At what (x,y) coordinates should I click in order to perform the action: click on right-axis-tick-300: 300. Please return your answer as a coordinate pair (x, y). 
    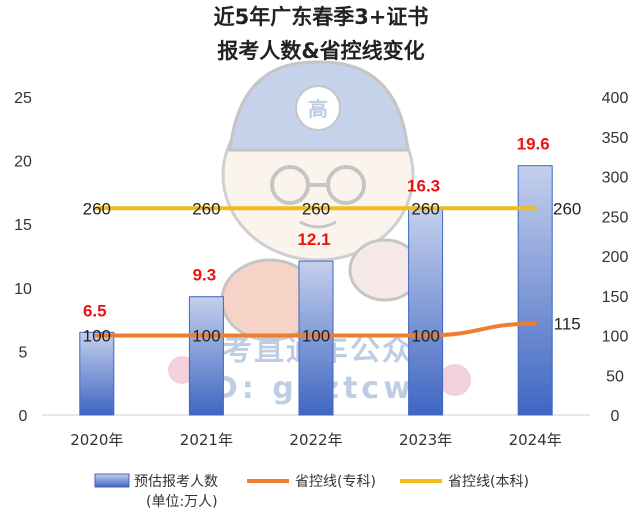
    Looking at the image, I should click on (615, 178).